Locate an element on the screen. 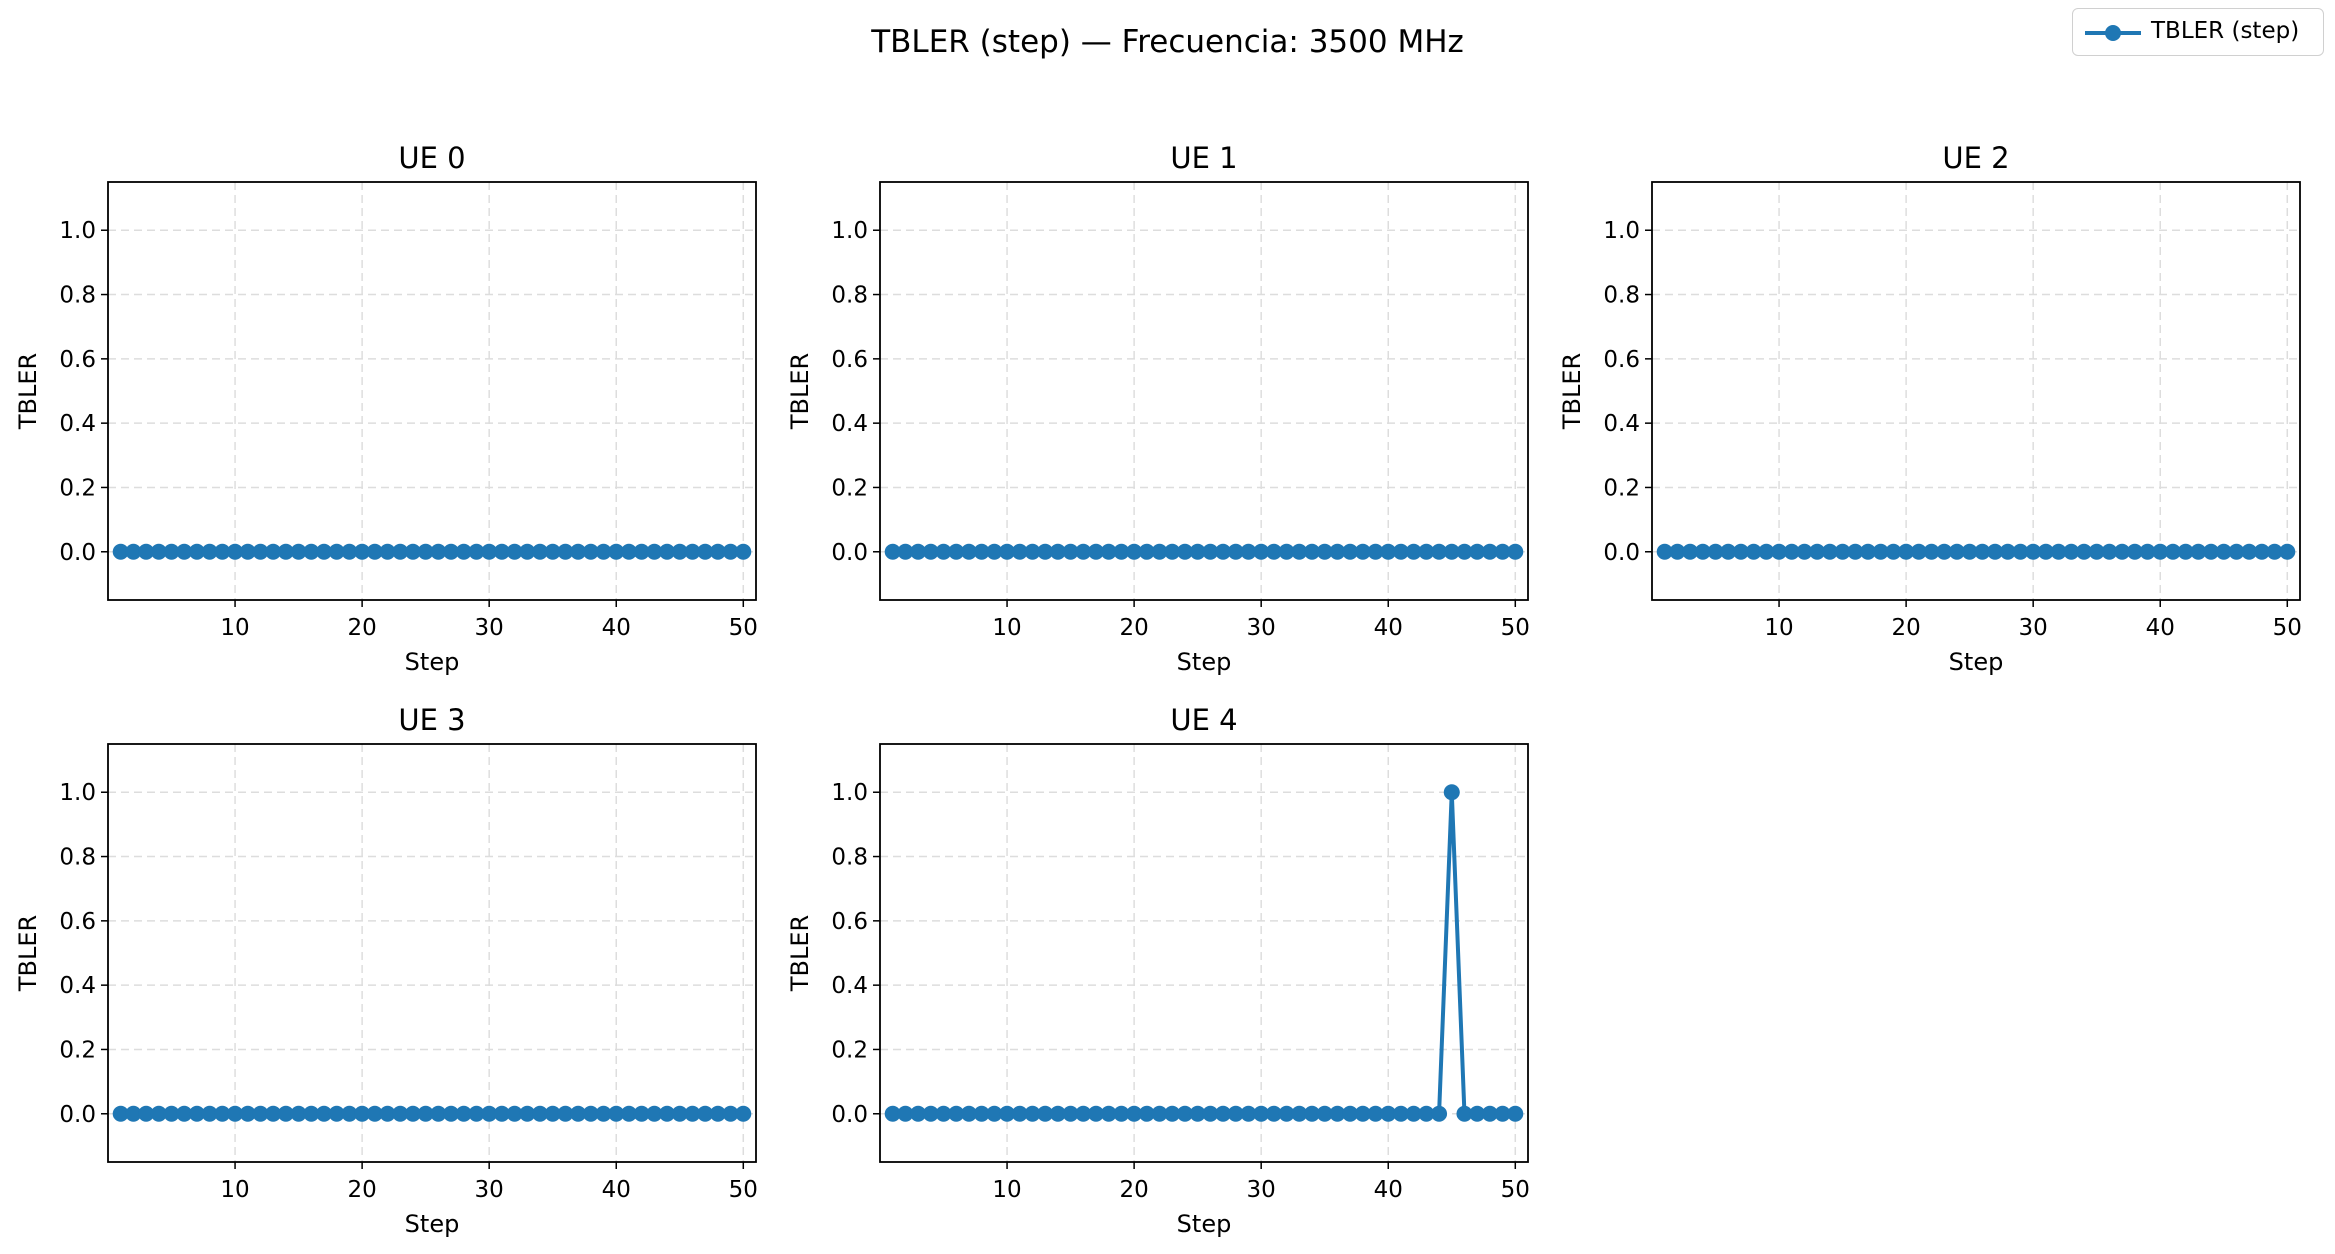  subplot-title: UE 4 is located at coordinates (1203, 720).